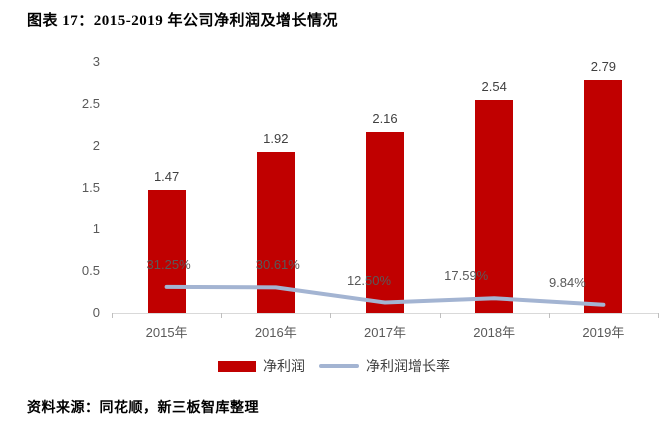 Image resolution: width=668 pixels, height=431 pixels. I want to click on growth-rate-label: 9.84%, so click(567, 282).